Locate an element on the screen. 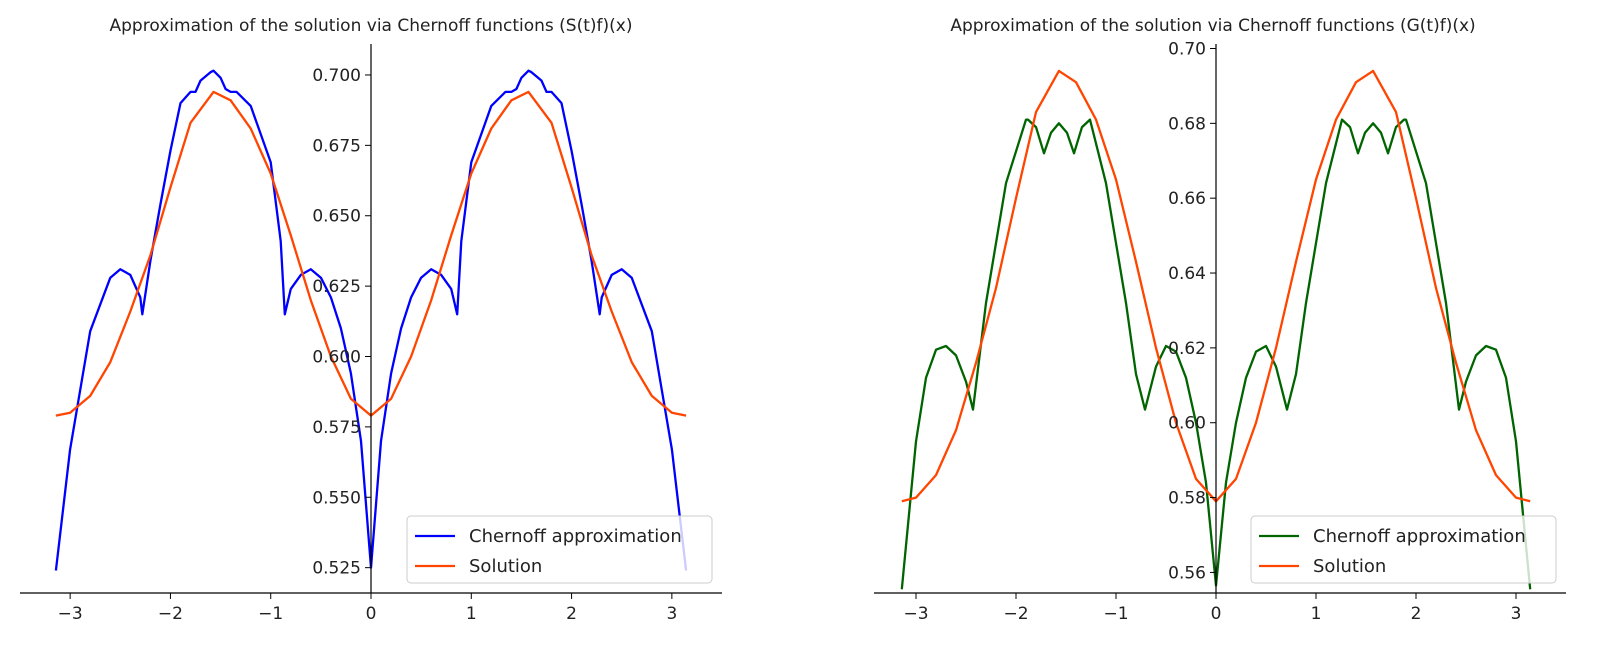 The image size is (1624, 660). y-tick-label: 0.575 is located at coordinates (336, 428).